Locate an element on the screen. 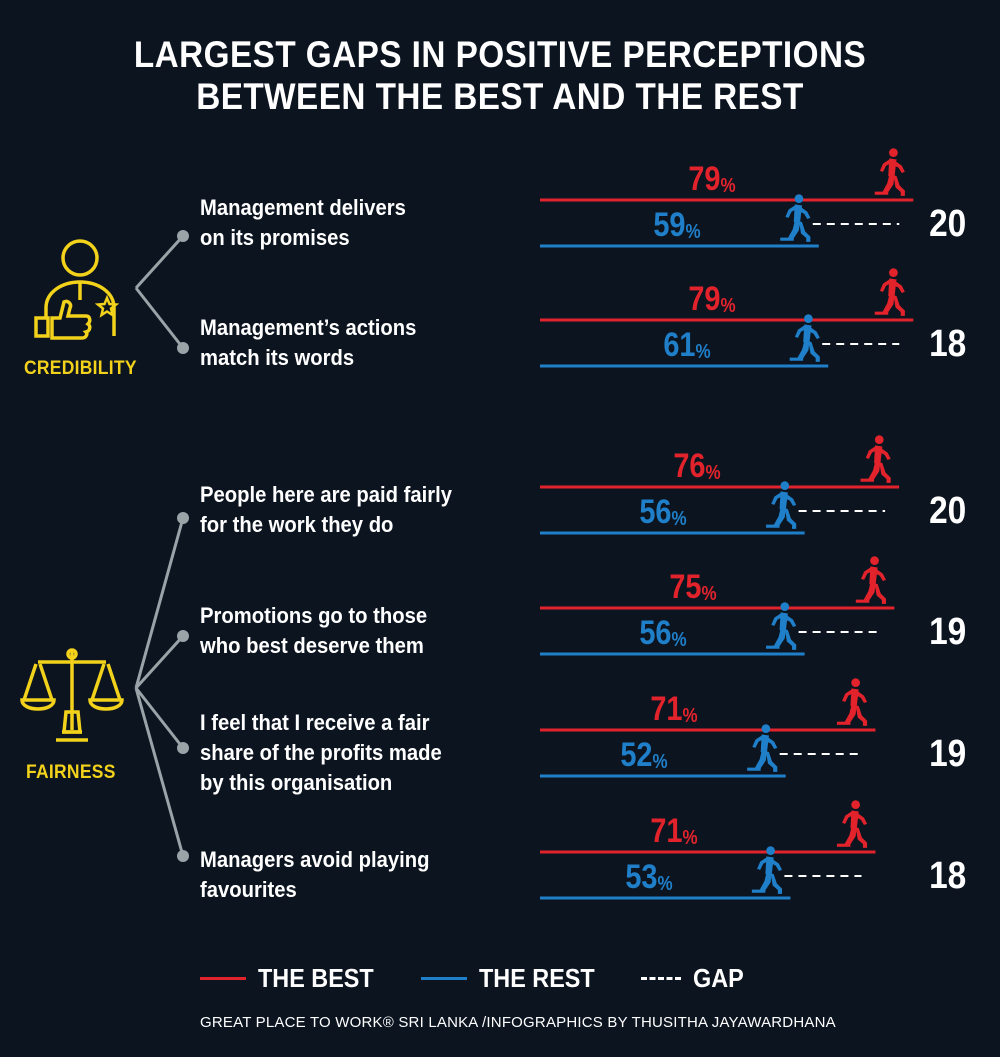  legend-label-best: THE BEST is located at coordinates (316, 977).